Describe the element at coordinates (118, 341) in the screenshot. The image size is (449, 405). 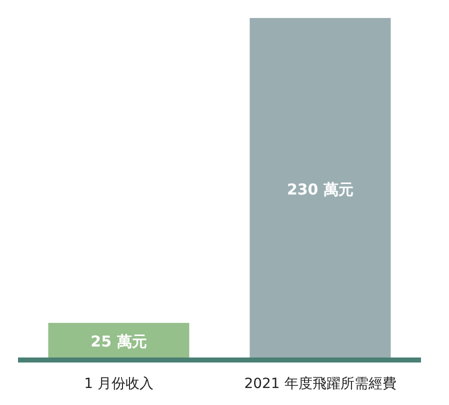
I see `data-label: 25 萬元` at that location.